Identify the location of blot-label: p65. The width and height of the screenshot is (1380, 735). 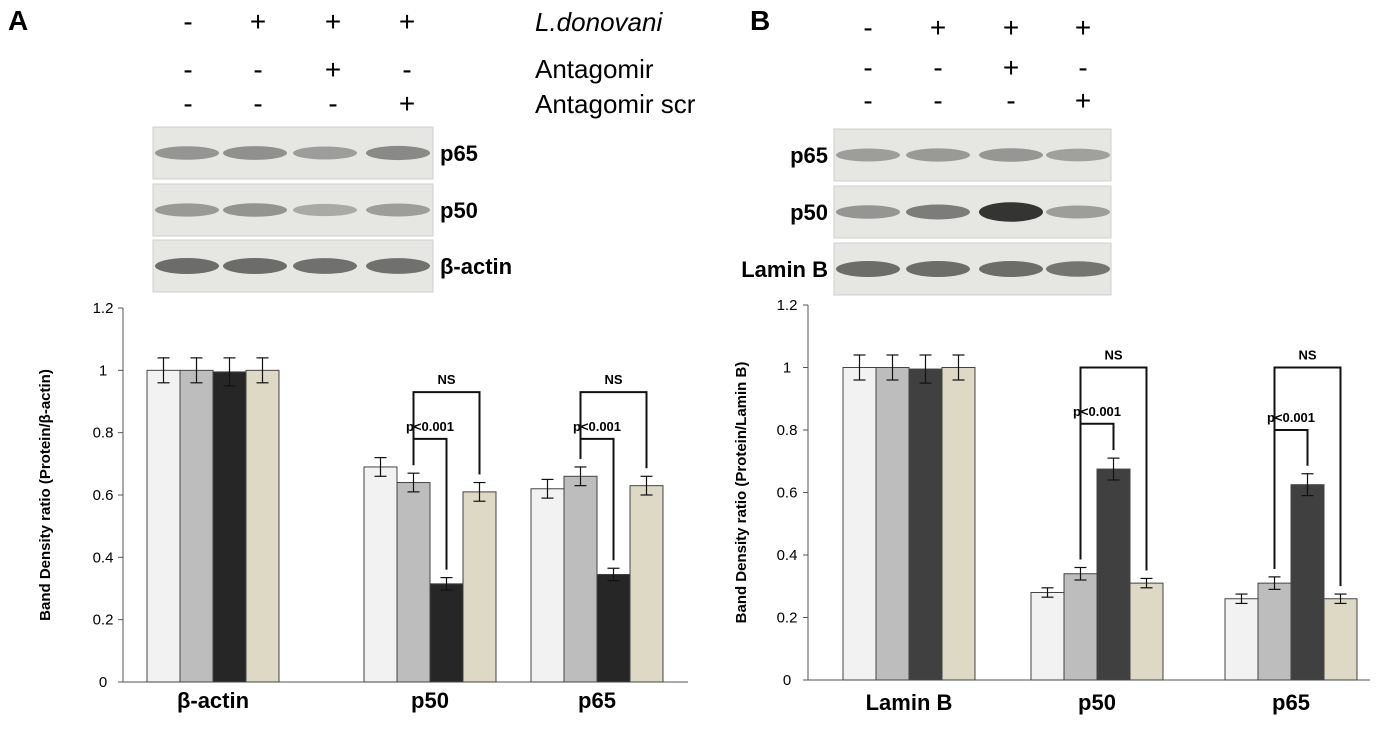
(459, 153).